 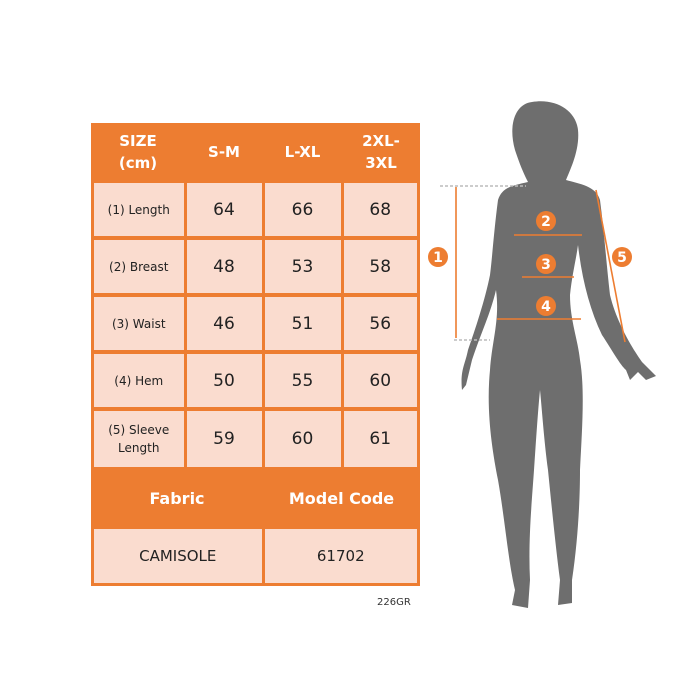 I want to click on header-2xl-3xl: 2XL- 3XL, so click(x=381, y=152).